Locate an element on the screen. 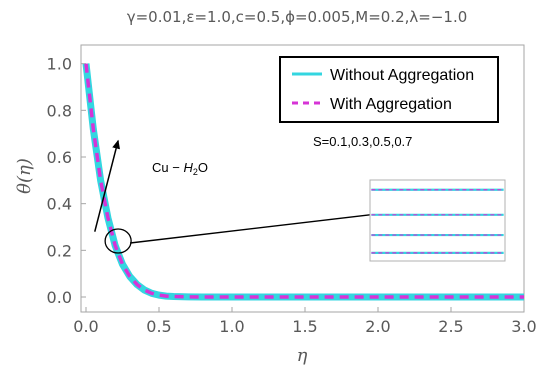  y-tick-label: 0.4 is located at coordinates (59, 204).